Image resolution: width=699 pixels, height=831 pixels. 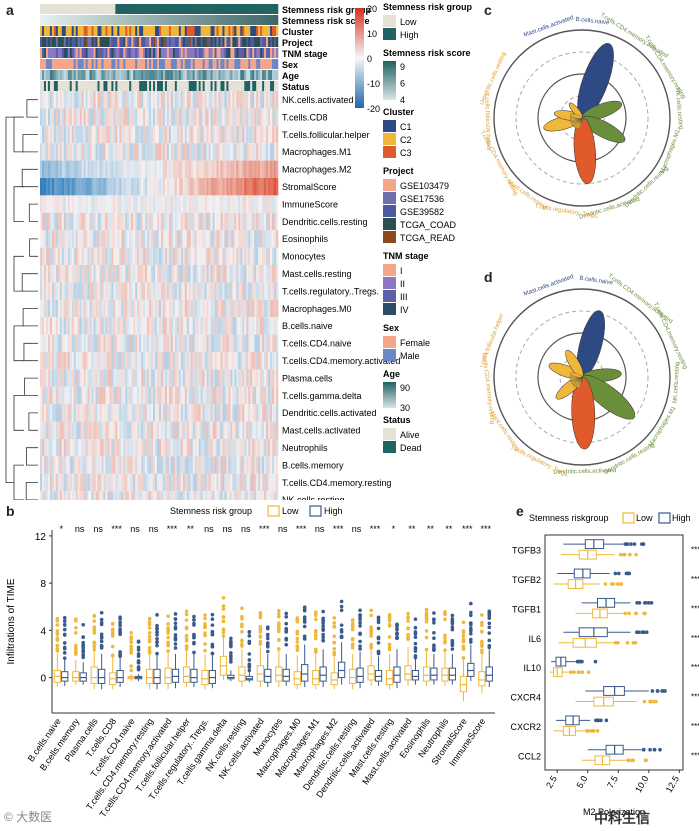 I want to click on rose-label: NK.cells.resting, so click(x=679, y=109).